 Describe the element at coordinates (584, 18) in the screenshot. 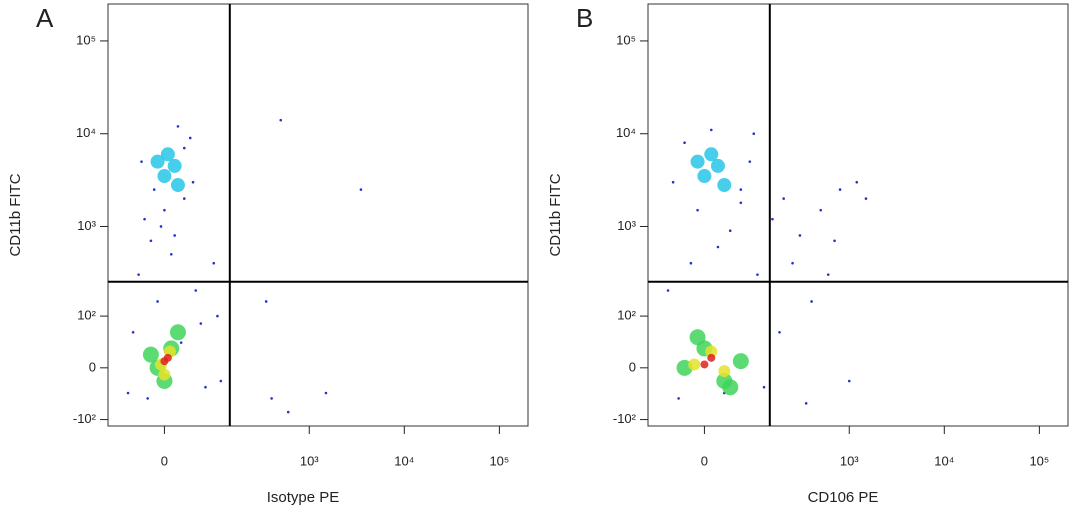

I see `panel-label: B` at that location.